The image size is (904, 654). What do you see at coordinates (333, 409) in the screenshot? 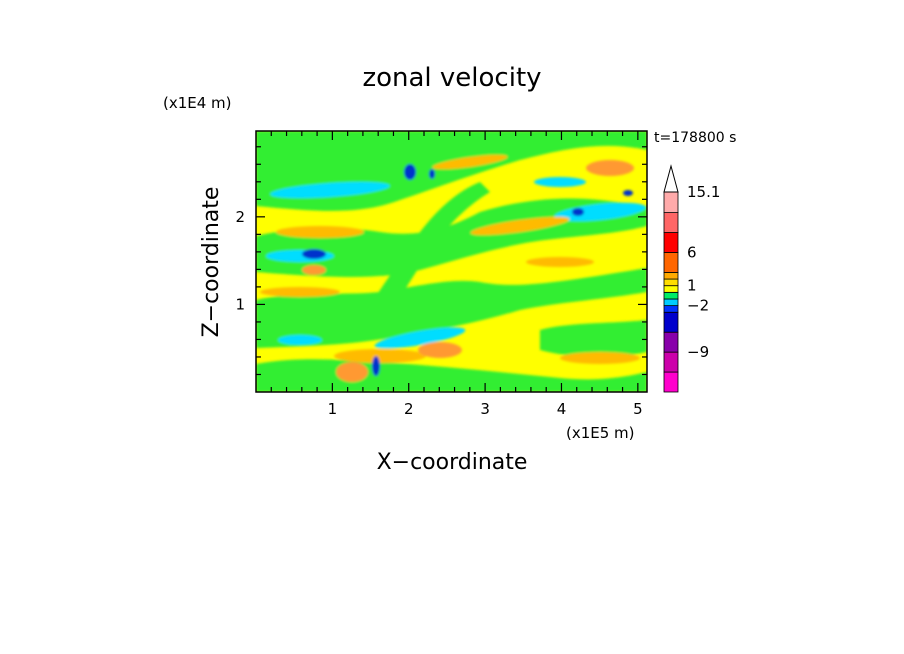
I see `x-tick-label: 1` at bounding box center [333, 409].